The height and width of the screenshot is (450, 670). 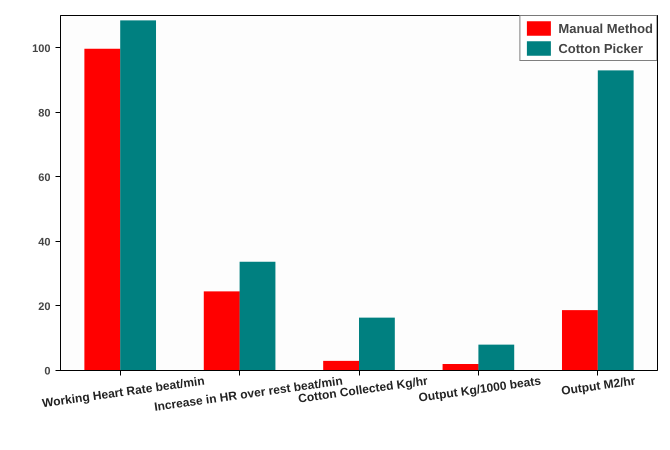 I want to click on legend-label: Manual Method, so click(x=605, y=28).